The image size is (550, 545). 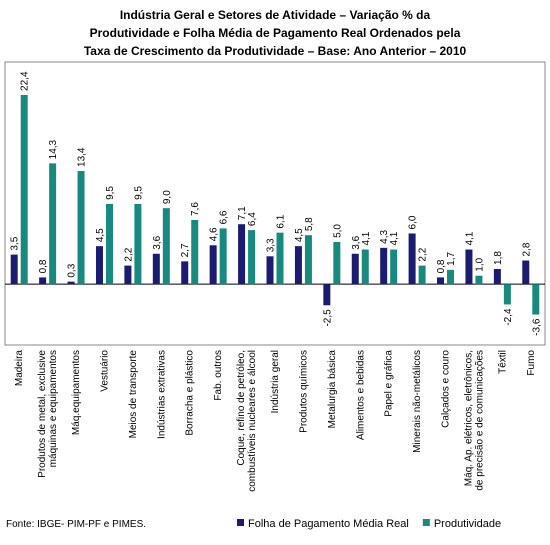 What do you see at coordinates (100, 235) in the screenshot?
I see `value-label: 4,5` at bounding box center [100, 235].